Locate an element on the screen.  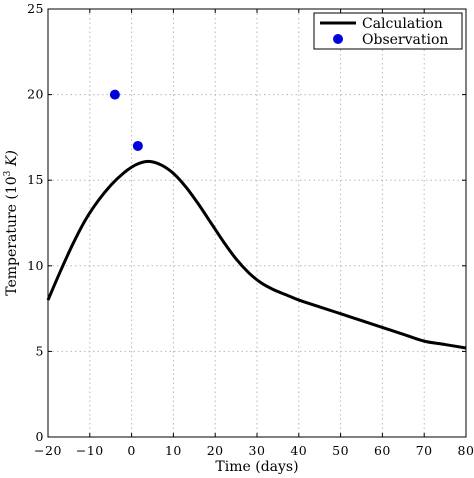
x-axis-title: Time (days) is located at coordinates (256, 467).